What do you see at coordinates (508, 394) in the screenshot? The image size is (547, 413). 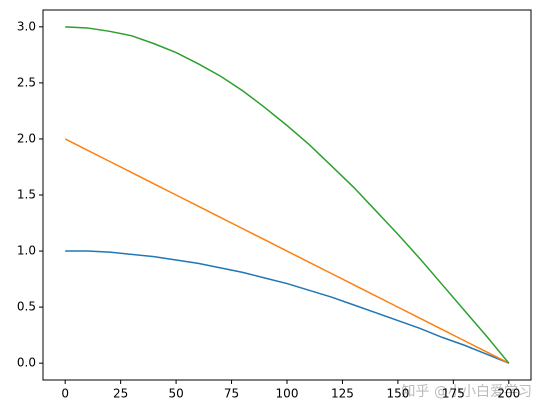 I see `x-tick-label: 200` at bounding box center [508, 394].